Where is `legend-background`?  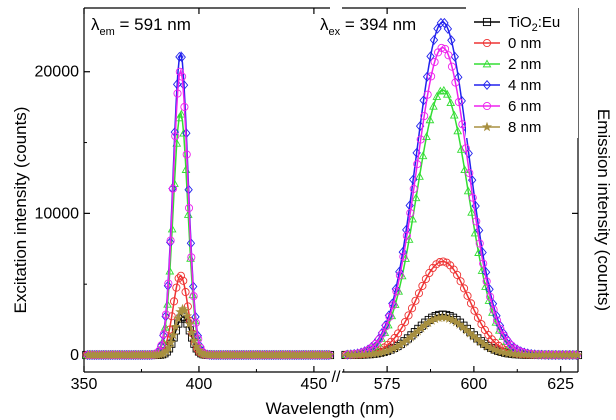 legend-background is located at coordinates (522, 72).